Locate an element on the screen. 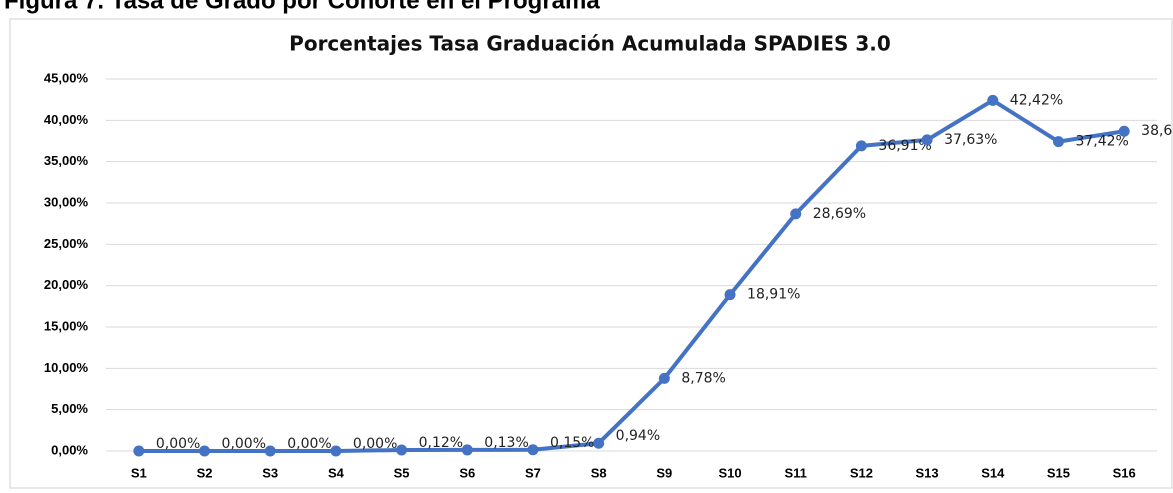 This screenshot has width=1173, height=493. x-tick-label: S14 is located at coordinates (993, 472).